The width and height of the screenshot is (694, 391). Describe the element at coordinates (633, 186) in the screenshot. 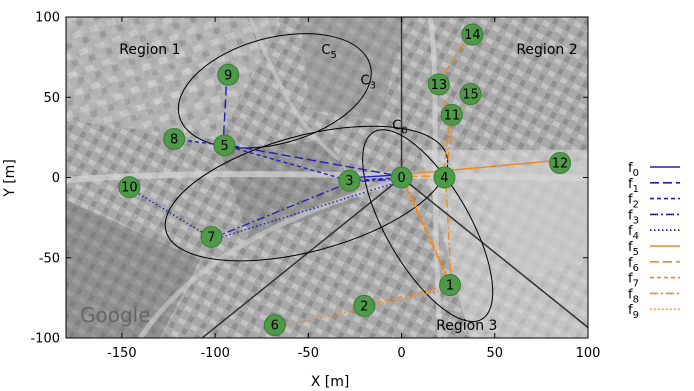

I see `legend-label-f1: f1` at that location.